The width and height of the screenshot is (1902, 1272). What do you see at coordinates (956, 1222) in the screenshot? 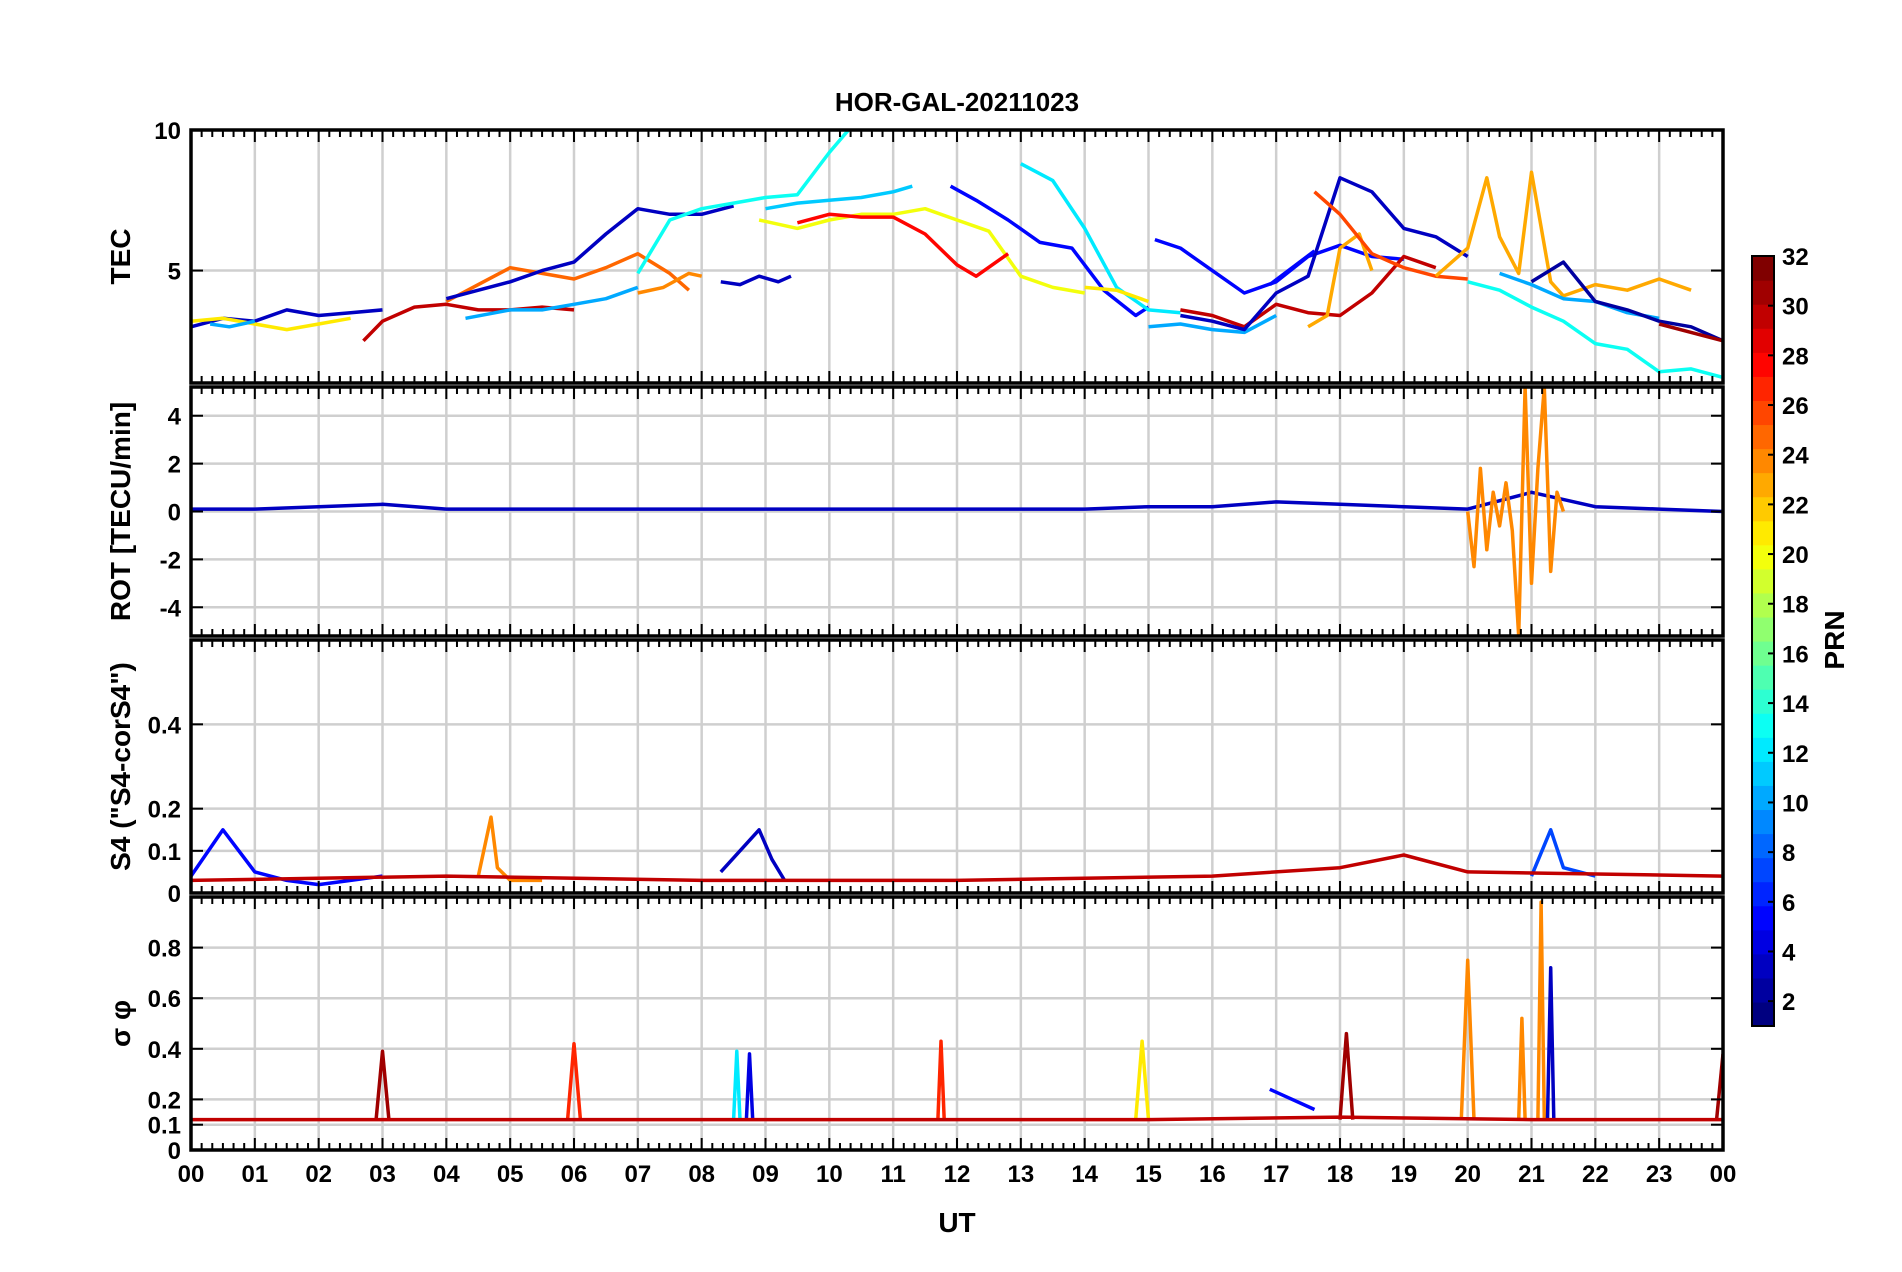
I see `x-axis-label: UT` at bounding box center [956, 1222].